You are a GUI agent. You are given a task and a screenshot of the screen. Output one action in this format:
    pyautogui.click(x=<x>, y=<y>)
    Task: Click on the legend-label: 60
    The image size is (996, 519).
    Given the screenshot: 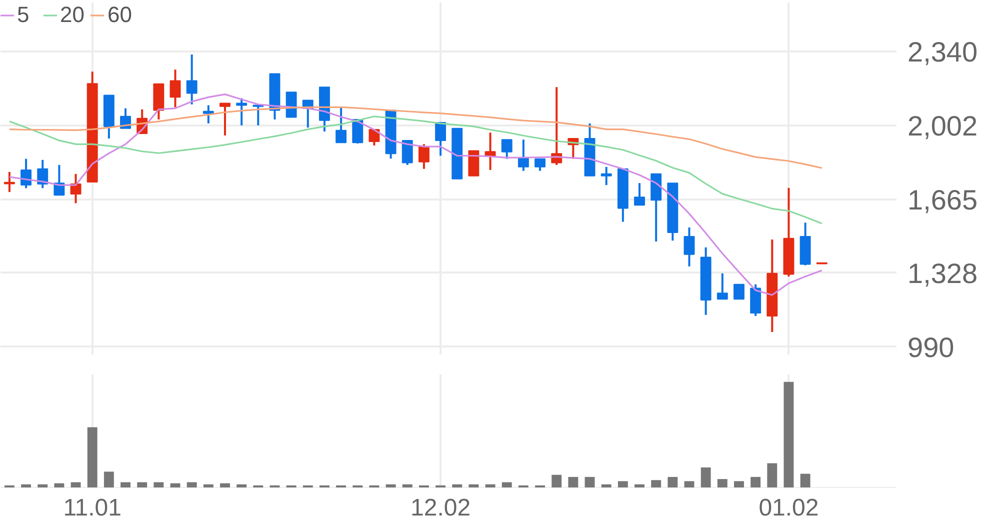 What is the action you would take?
    pyautogui.click(x=119, y=15)
    